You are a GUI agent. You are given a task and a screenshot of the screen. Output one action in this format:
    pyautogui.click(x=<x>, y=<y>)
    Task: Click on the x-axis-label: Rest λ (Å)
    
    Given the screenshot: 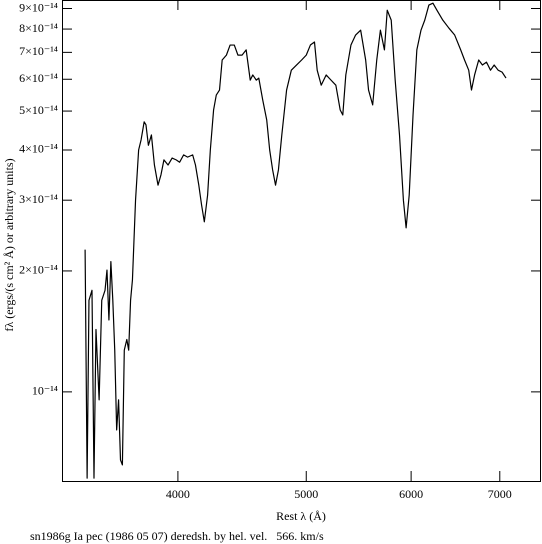 What is the action you would take?
    pyautogui.click(x=301, y=516)
    